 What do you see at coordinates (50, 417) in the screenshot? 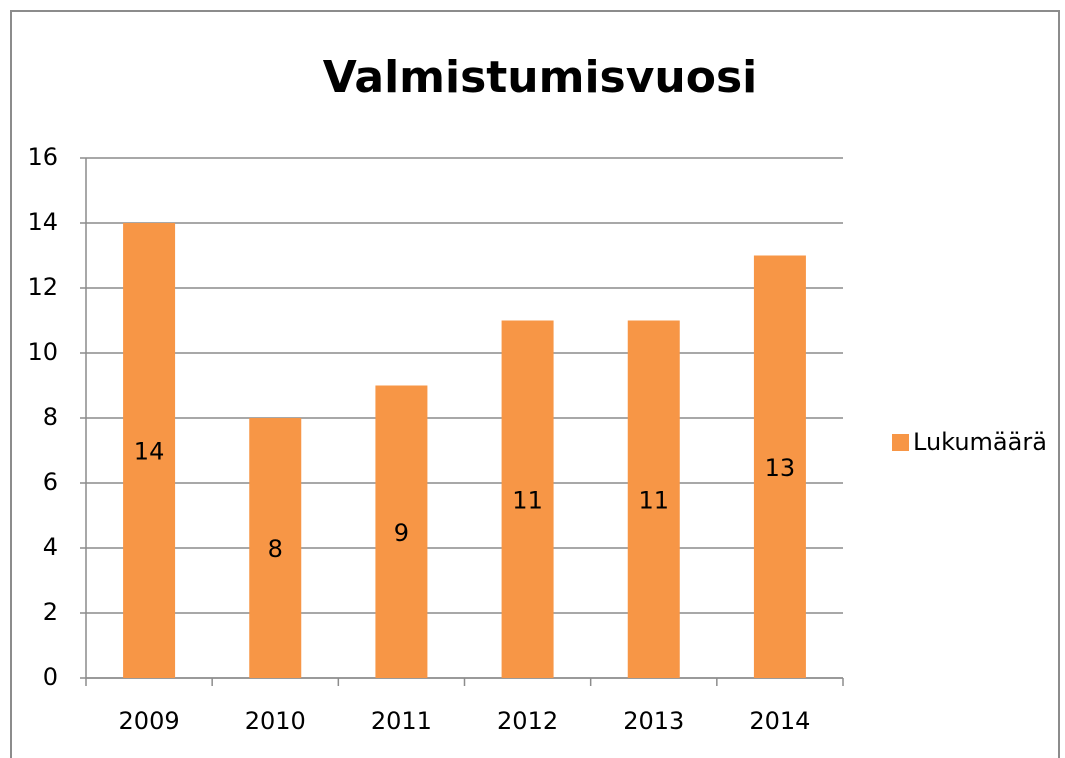
I see `y-tick-label: 8` at bounding box center [50, 417].